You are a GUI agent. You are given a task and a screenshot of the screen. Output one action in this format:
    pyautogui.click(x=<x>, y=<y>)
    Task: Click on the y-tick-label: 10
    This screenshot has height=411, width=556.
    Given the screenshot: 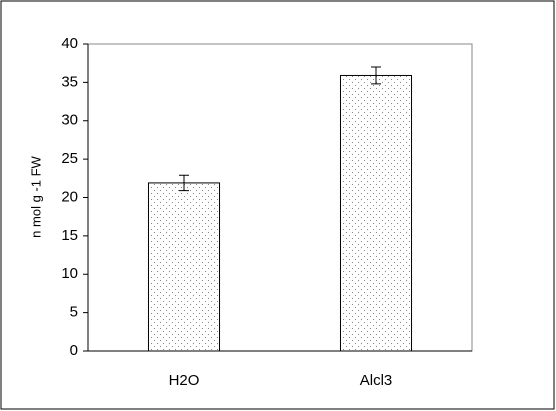 What is the action you would take?
    pyautogui.click(x=69, y=273)
    